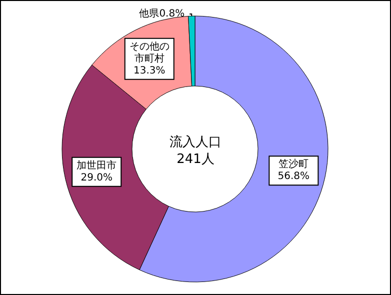  What do you see at coordinates (96, 178) in the screenshot?
I see `data-label: 29.0%` at bounding box center [96, 178].